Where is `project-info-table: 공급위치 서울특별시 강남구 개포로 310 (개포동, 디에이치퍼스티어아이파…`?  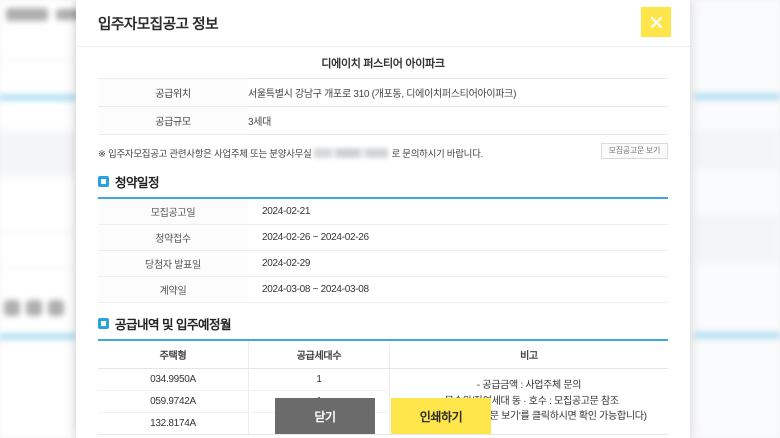
project-info-table: 공급위치 서울특별시 강남구 개포로 310 (개포동, 디에이치퍼스티어아이파… is located at coordinates (383, 106).